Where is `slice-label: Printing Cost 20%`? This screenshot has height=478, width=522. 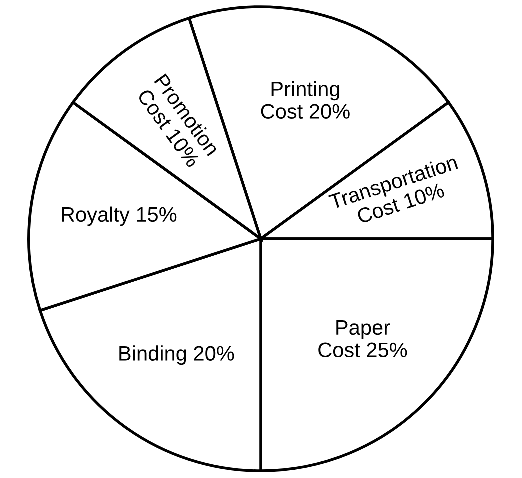
slice-label: Printing Cost 20% is located at coordinates (305, 100).